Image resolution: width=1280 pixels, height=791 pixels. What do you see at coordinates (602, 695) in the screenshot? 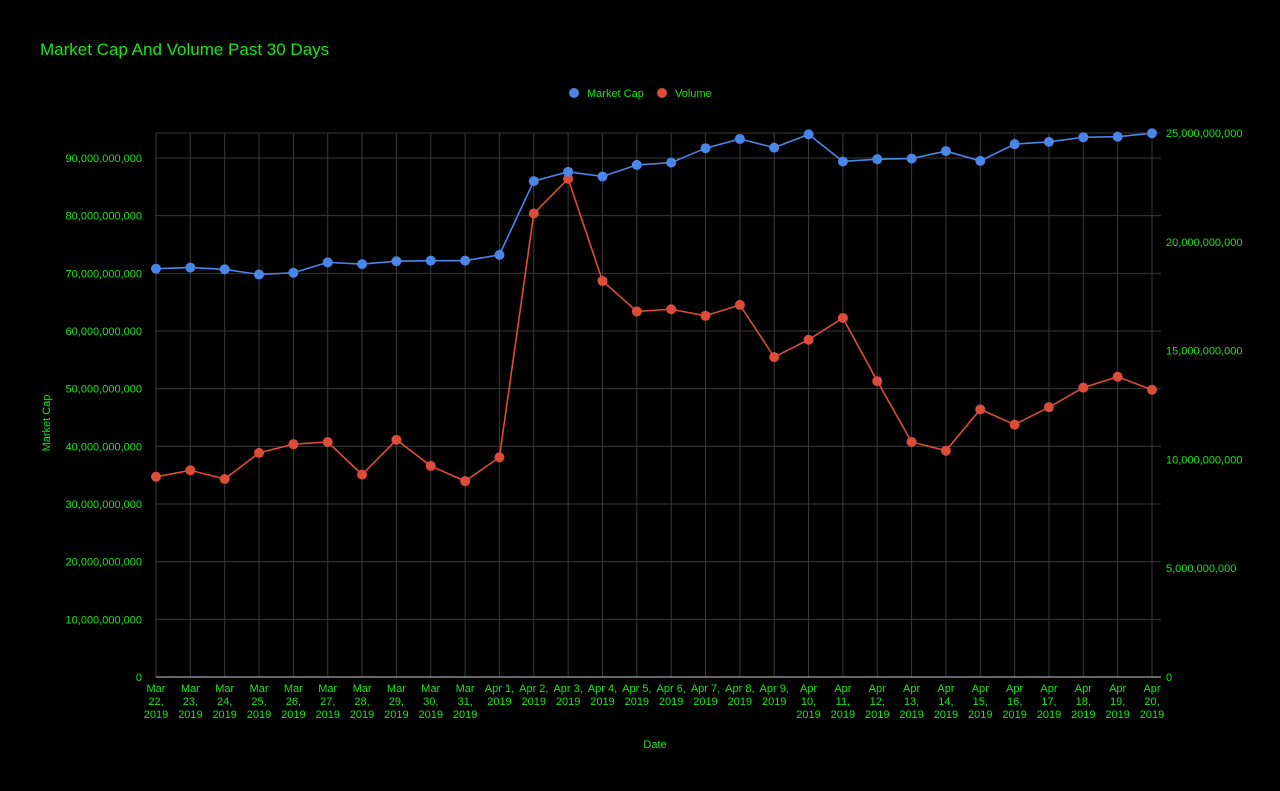
I see `x-tick-label: Apr 4, 2019` at bounding box center [602, 695].